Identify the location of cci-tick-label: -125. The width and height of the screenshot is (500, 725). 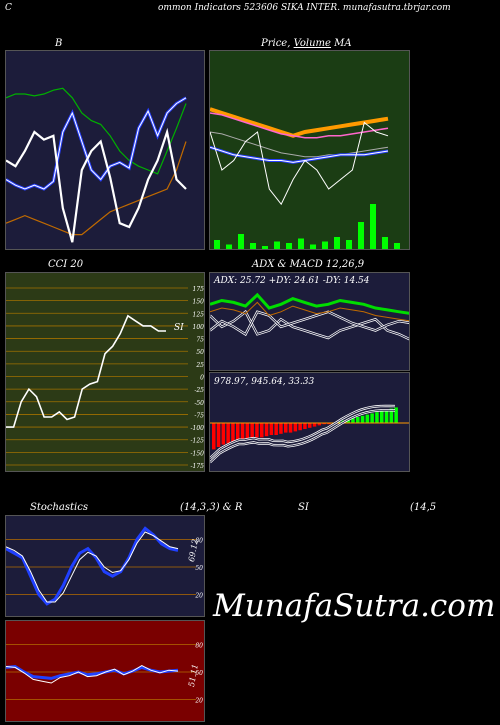
(198, 441).